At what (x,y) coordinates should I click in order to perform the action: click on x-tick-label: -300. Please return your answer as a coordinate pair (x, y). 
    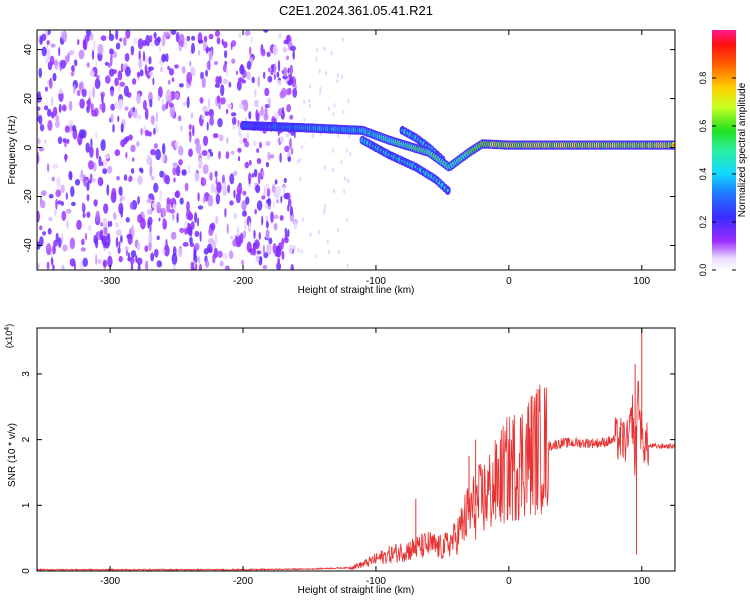
    Looking at the image, I should click on (110, 581).